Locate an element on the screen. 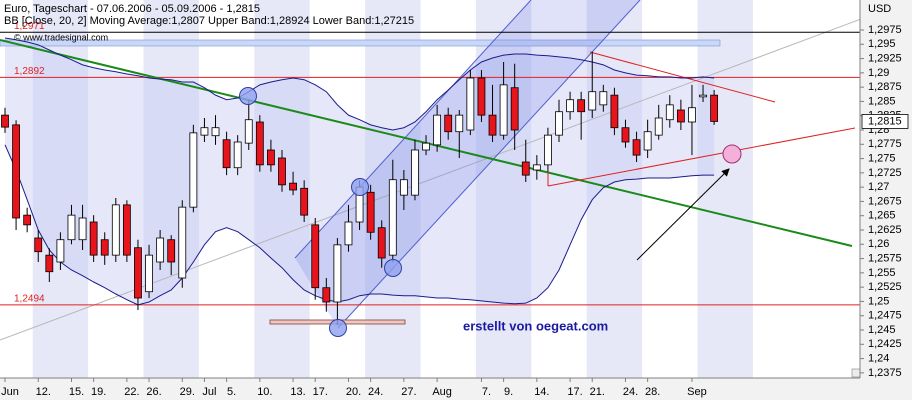  watermark: © www.tradesignal.com is located at coordinates (61, 37).